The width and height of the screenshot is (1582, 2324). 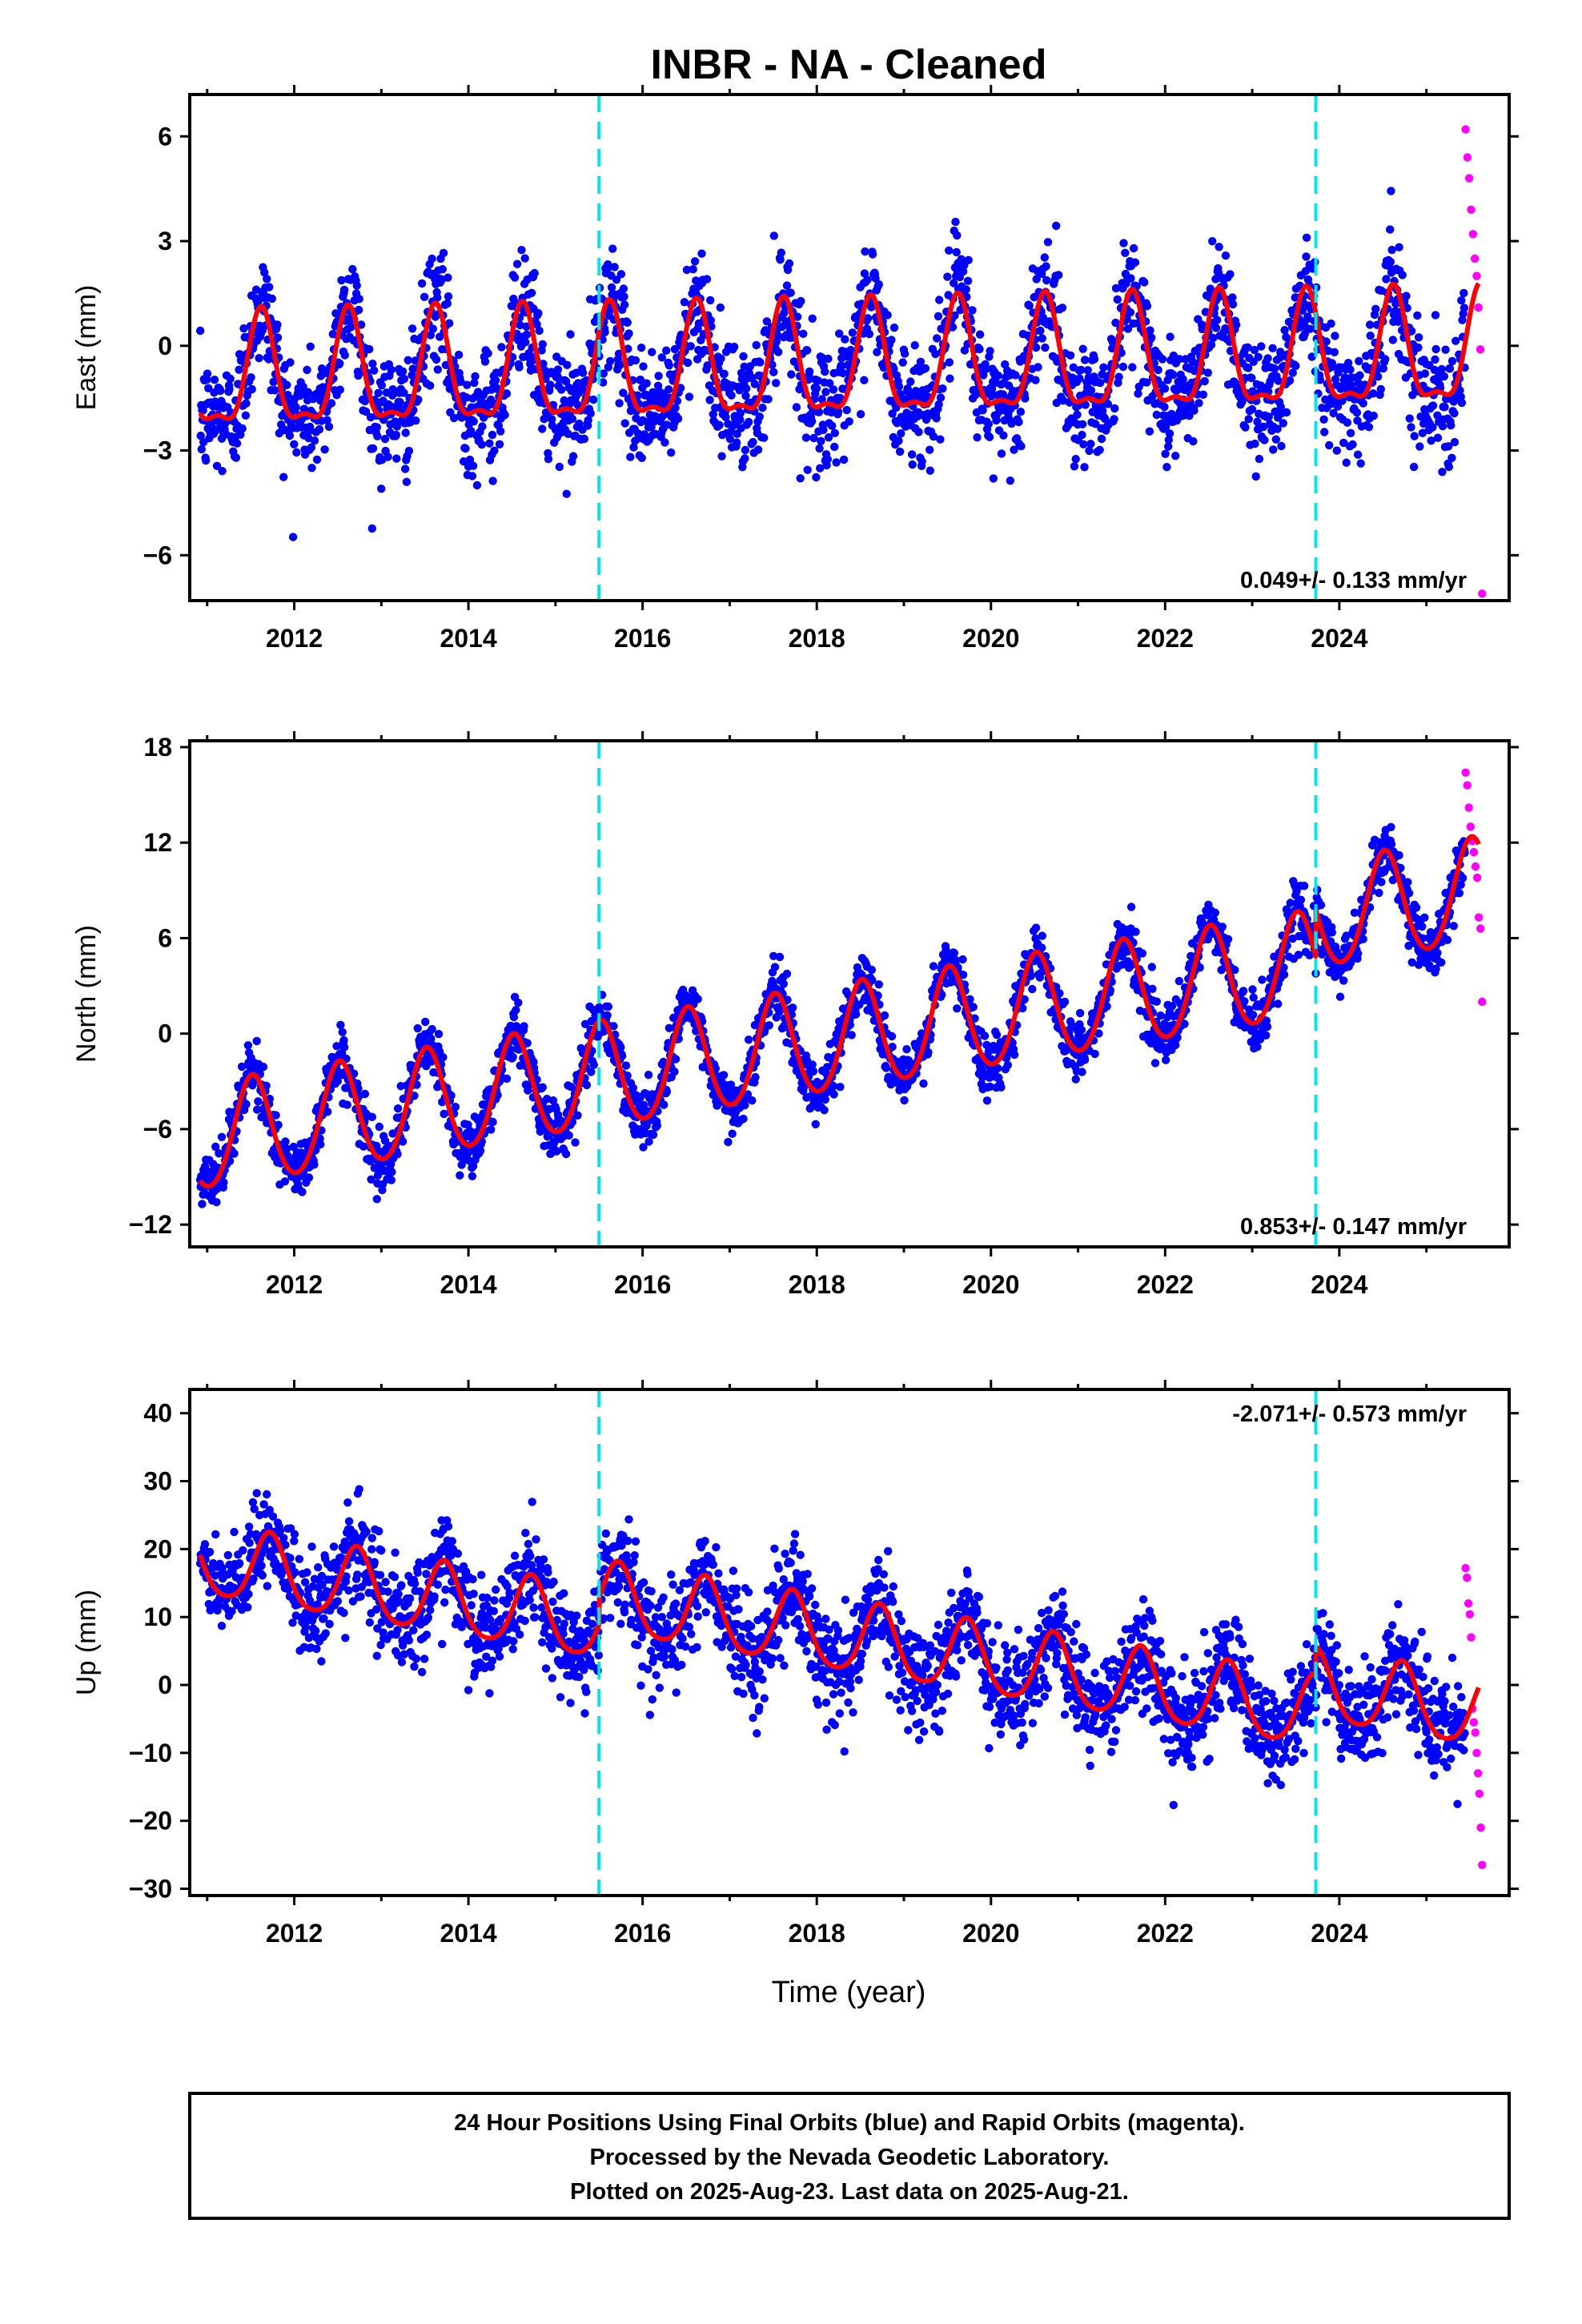 What do you see at coordinates (157, 450) in the screenshot?
I see `y-tick-label: −3` at bounding box center [157, 450].